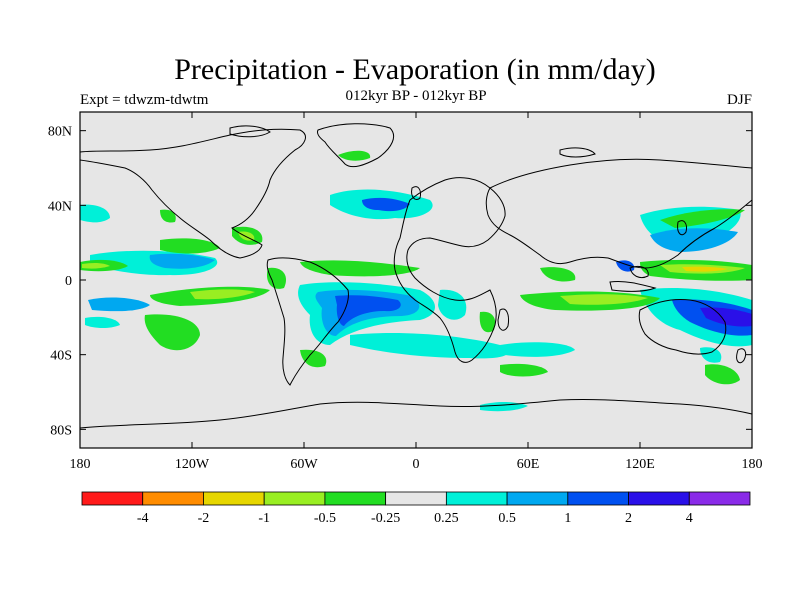 The width and height of the screenshot is (800, 600). Describe the element at coordinates (325, 518) in the screenshot. I see `colorbar-label: -0.5` at that location.